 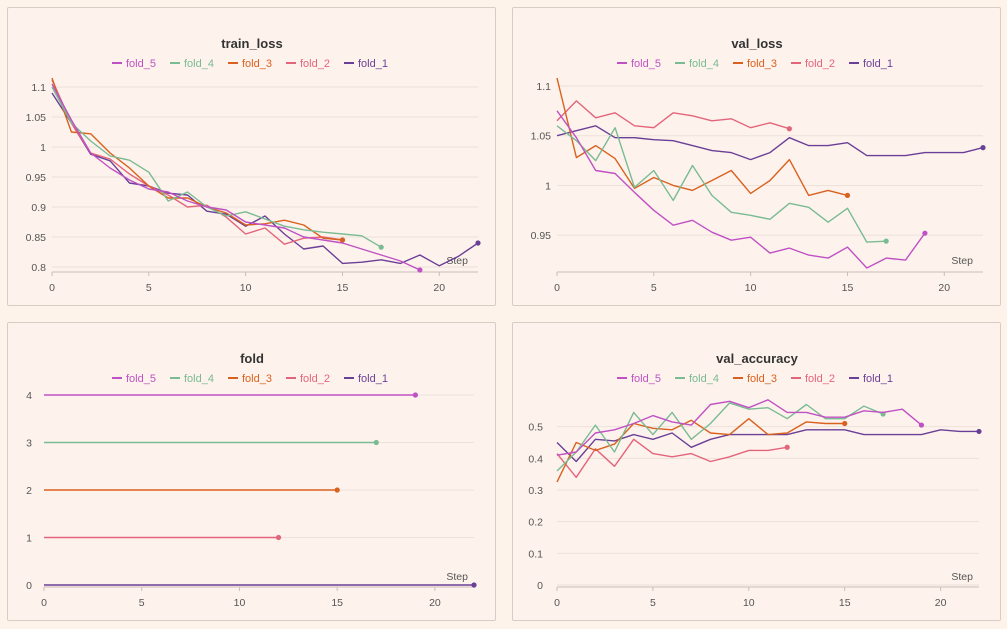 I want to click on y-tick-label: 0.4, so click(x=535, y=459).